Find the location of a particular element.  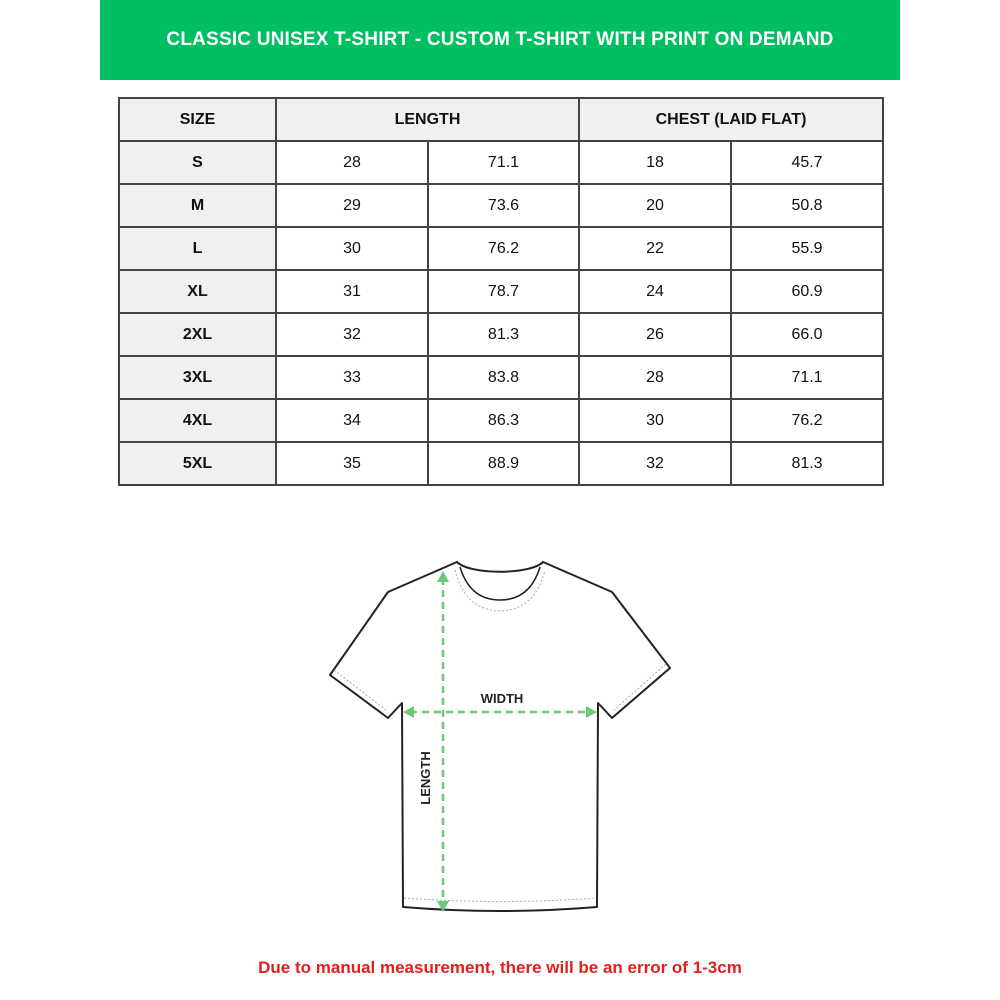

cell-chest-in: 24 is located at coordinates (655, 291).